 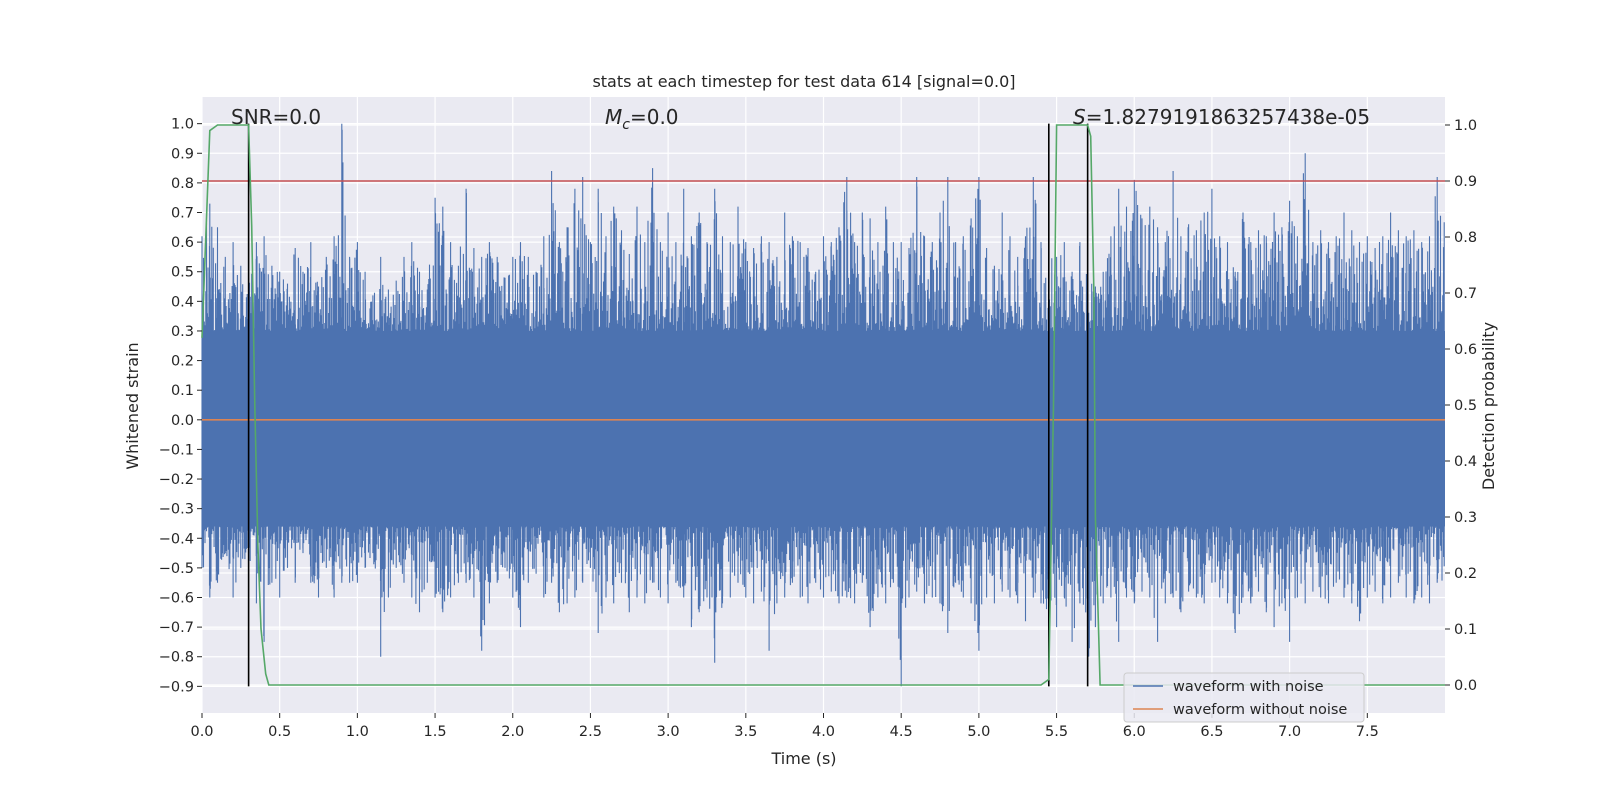 I want to click on y-tick-label: −0.9, so click(x=176, y=687).